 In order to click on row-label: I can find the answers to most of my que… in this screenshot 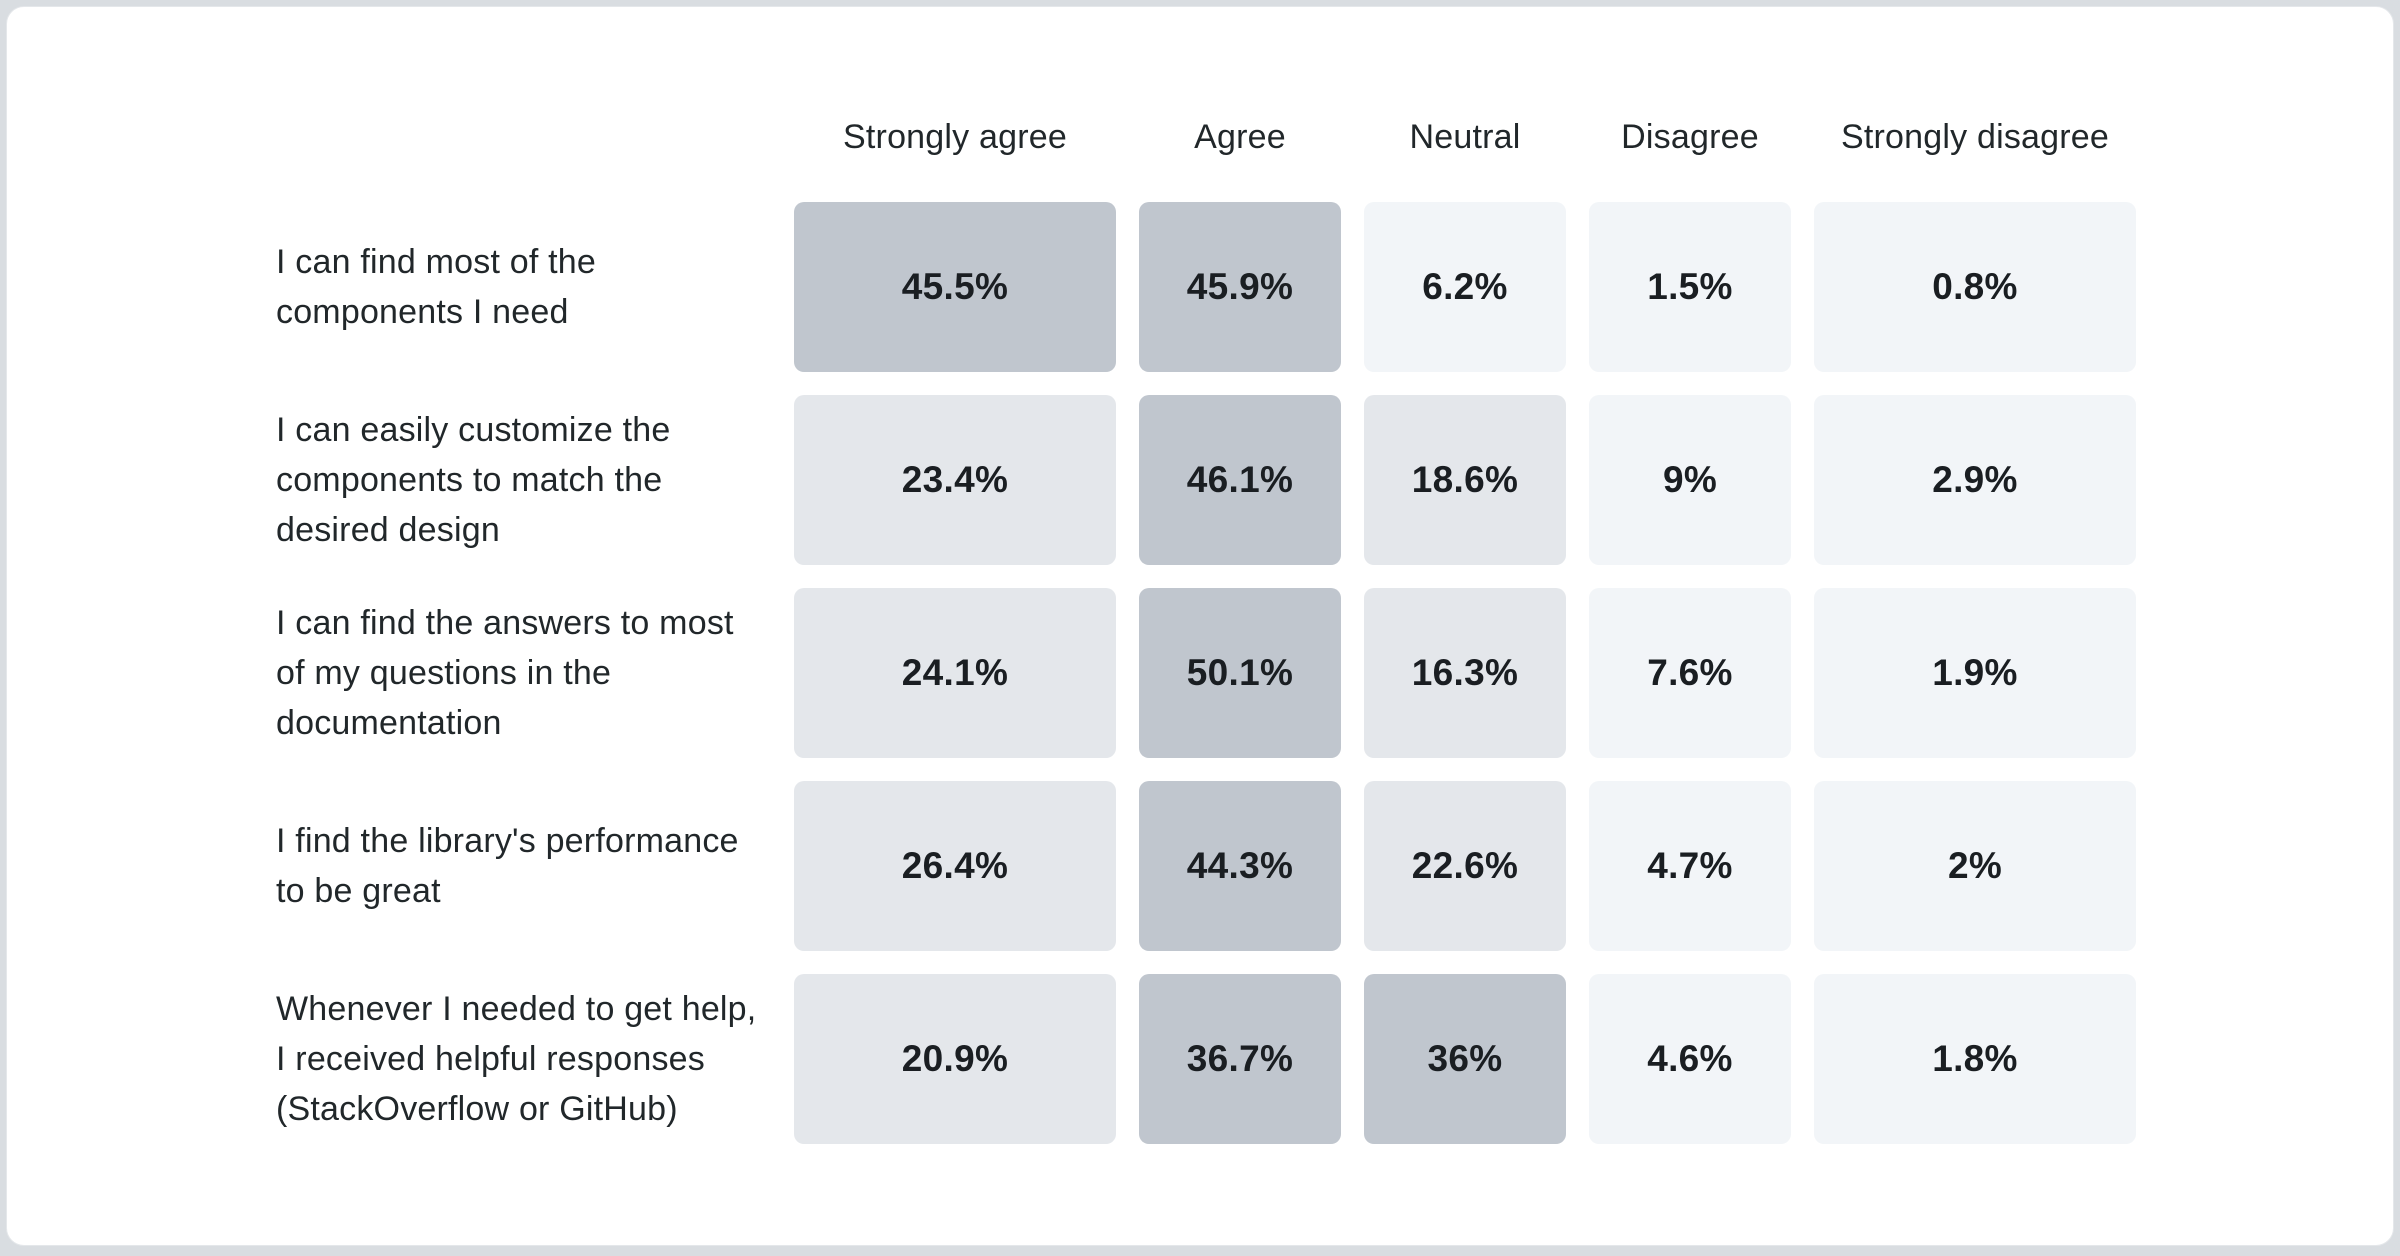, I will do `click(505, 673)`.